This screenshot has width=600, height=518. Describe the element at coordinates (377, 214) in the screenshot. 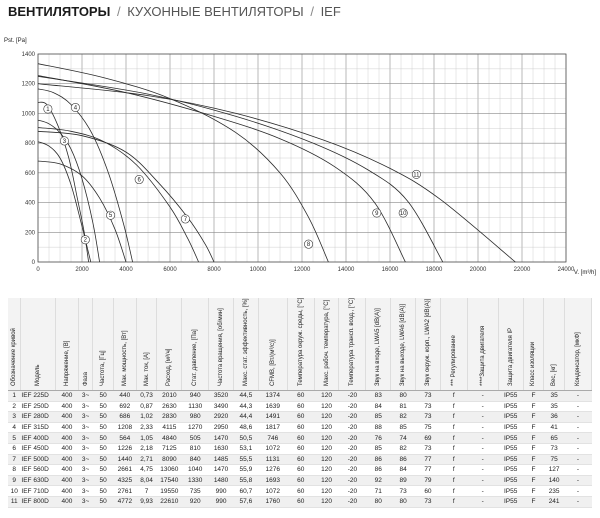

I see `curve-label-text: 9` at that location.